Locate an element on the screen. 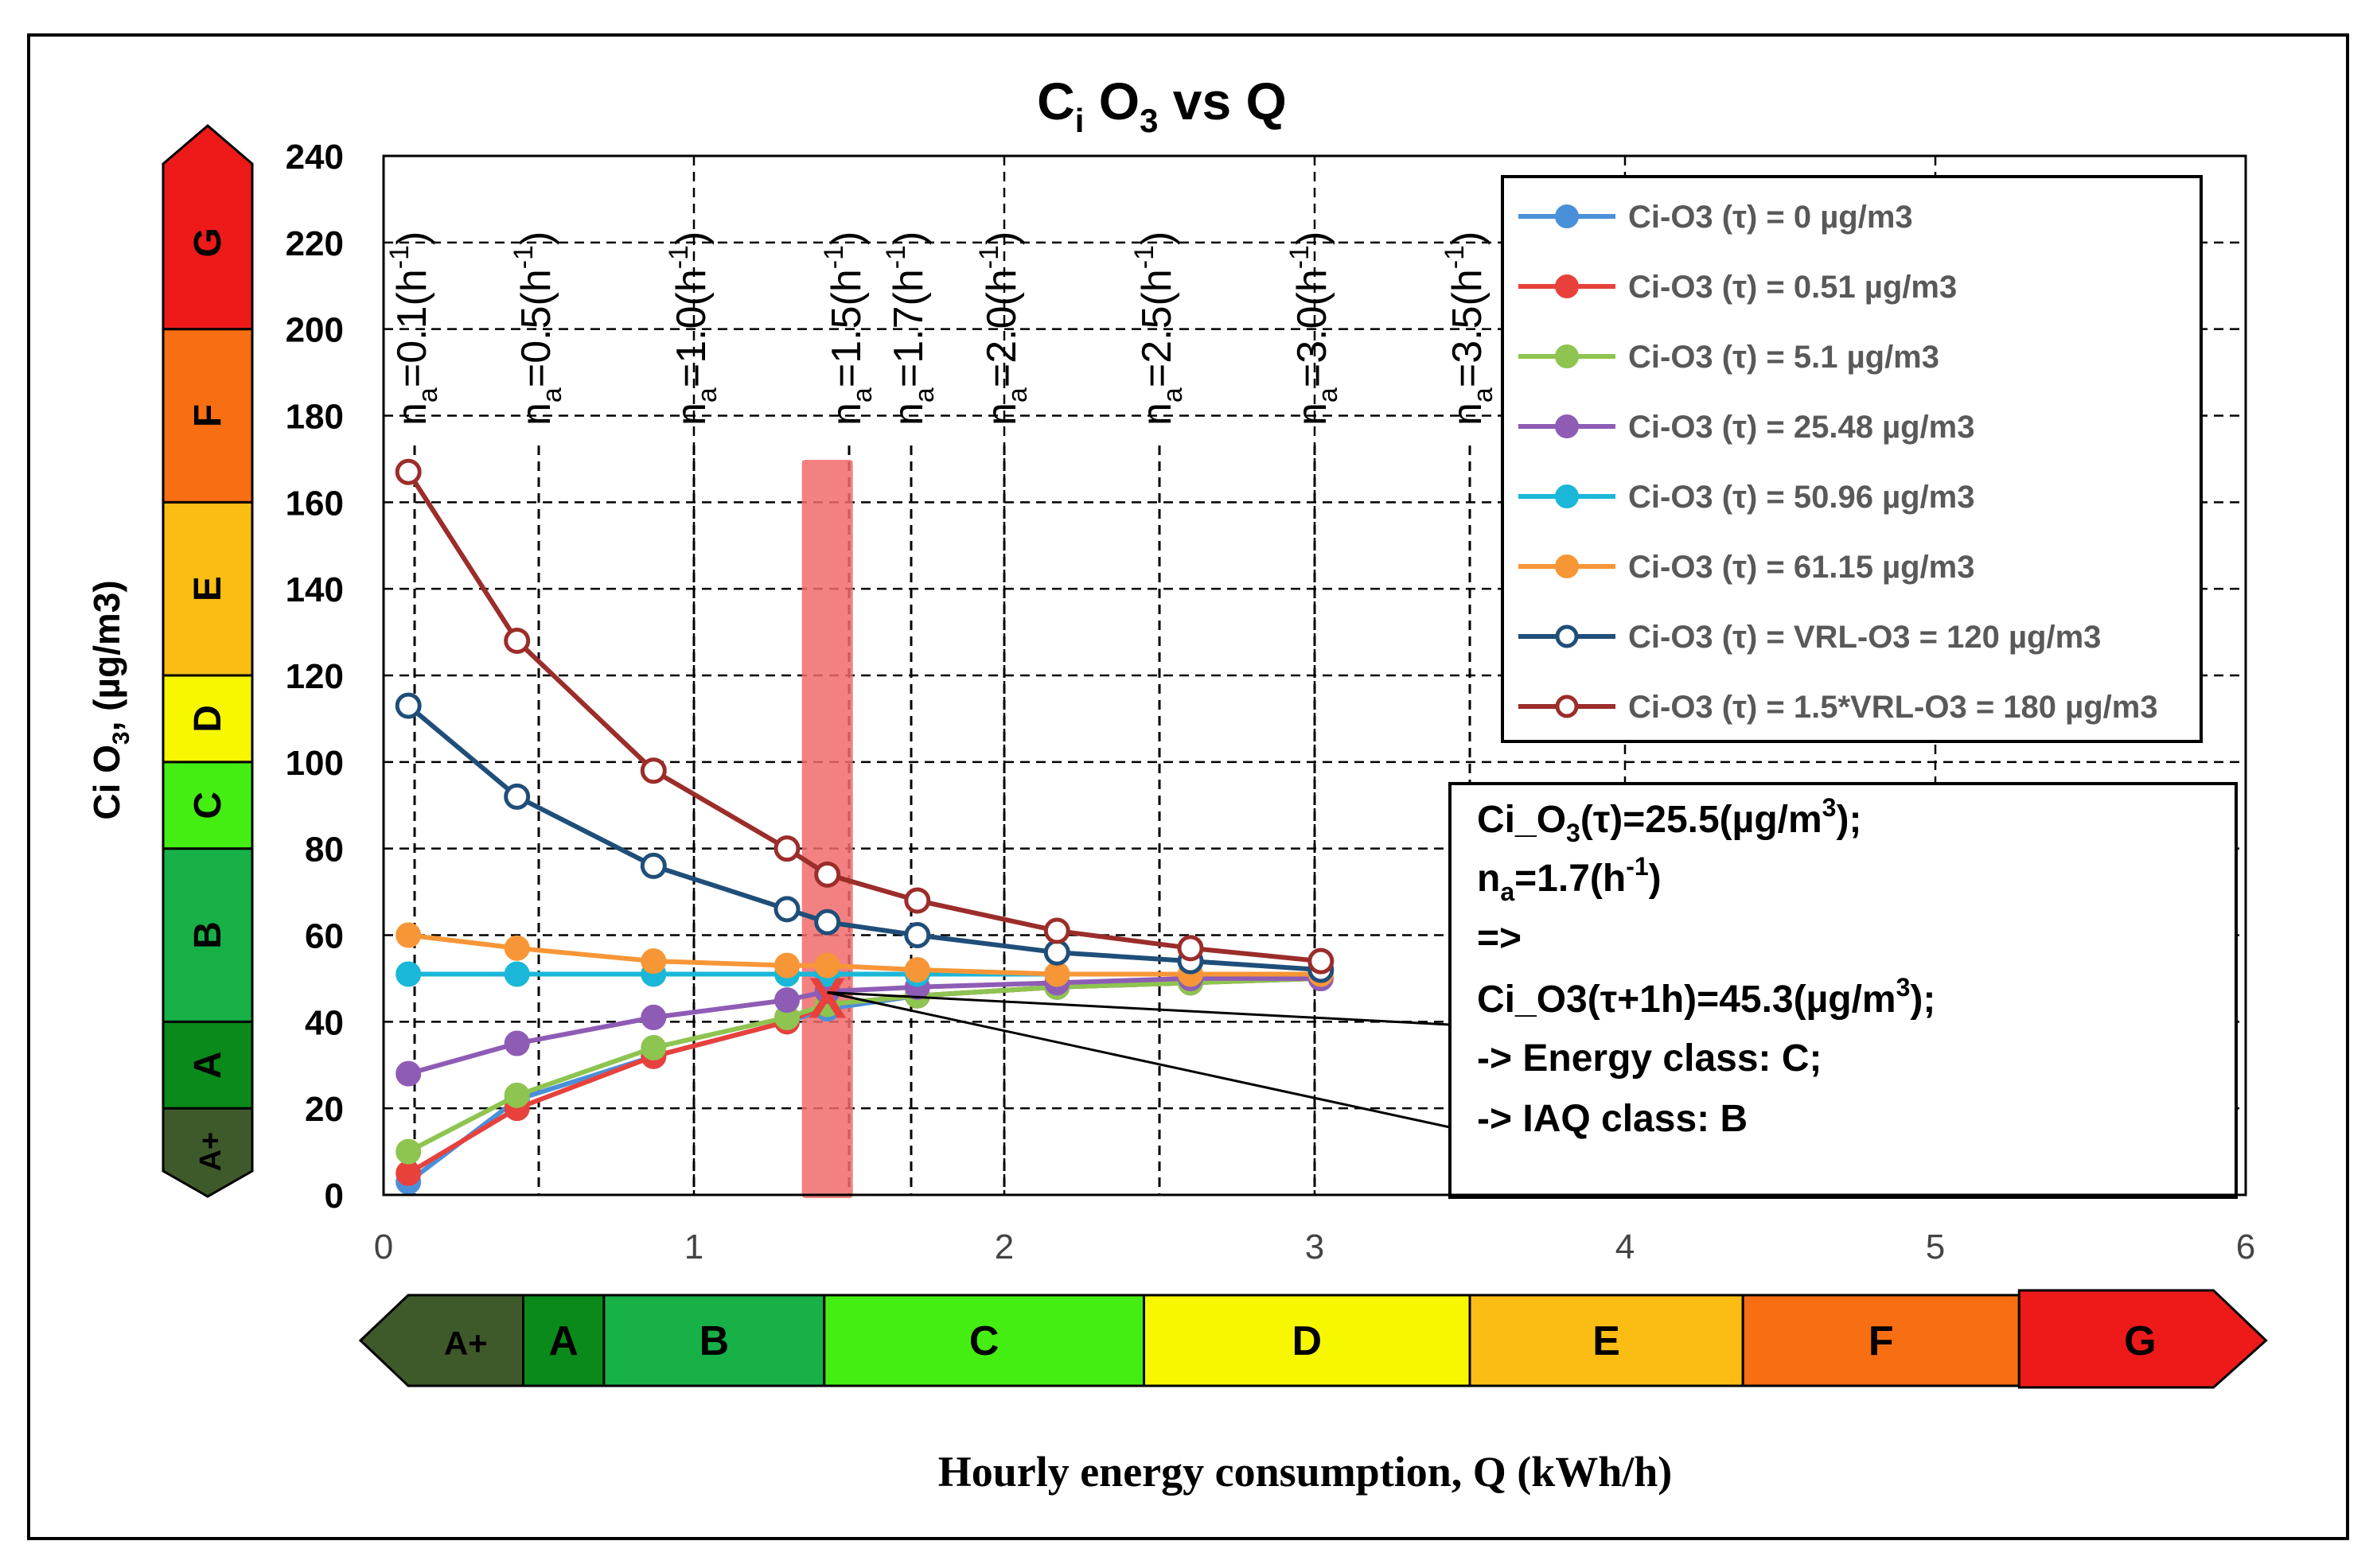  air-change-label: na=1.0(h-1) is located at coordinates (693, 329).